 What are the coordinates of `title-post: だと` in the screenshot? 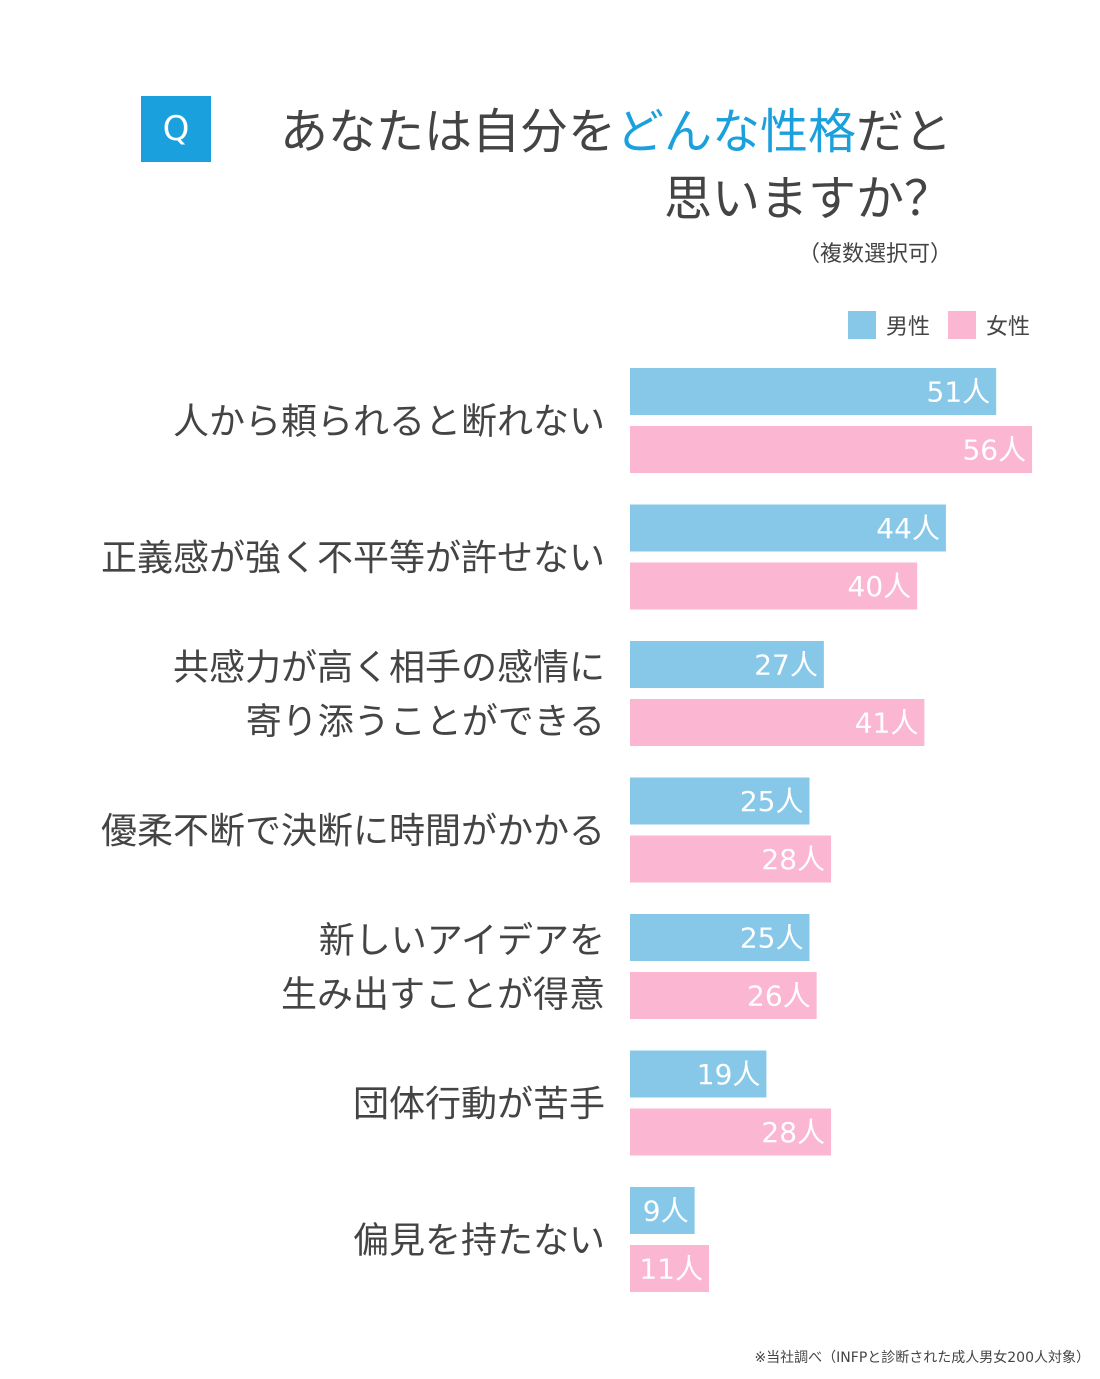 It's located at (903, 132).